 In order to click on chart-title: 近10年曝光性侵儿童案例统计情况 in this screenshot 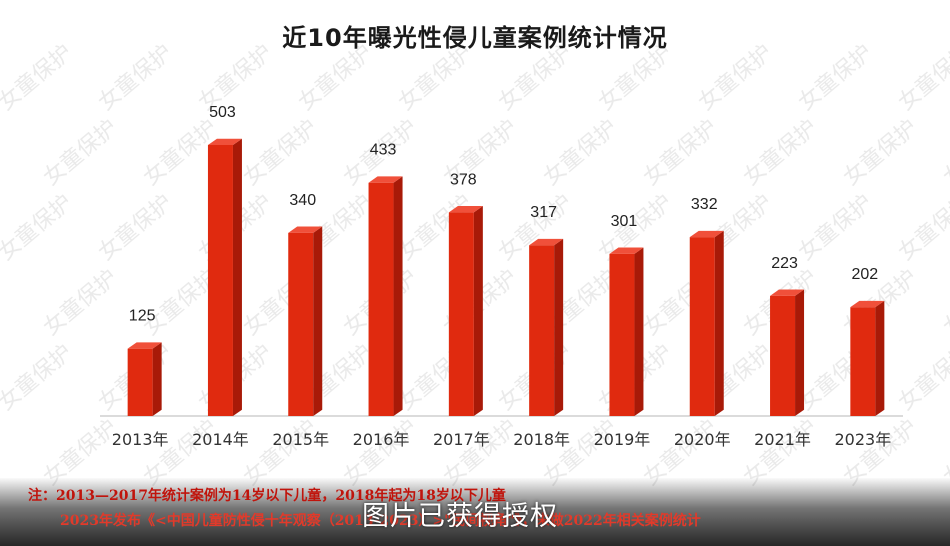, I will do `click(475, 38)`.